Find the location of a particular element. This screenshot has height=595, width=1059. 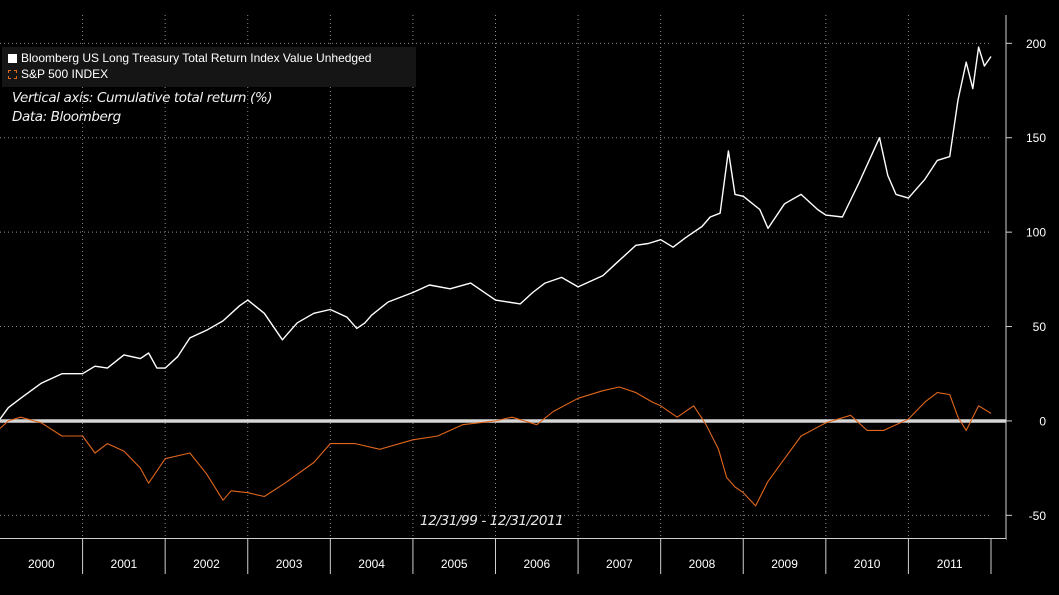

x-tick-label: 2002 is located at coordinates (206, 564).